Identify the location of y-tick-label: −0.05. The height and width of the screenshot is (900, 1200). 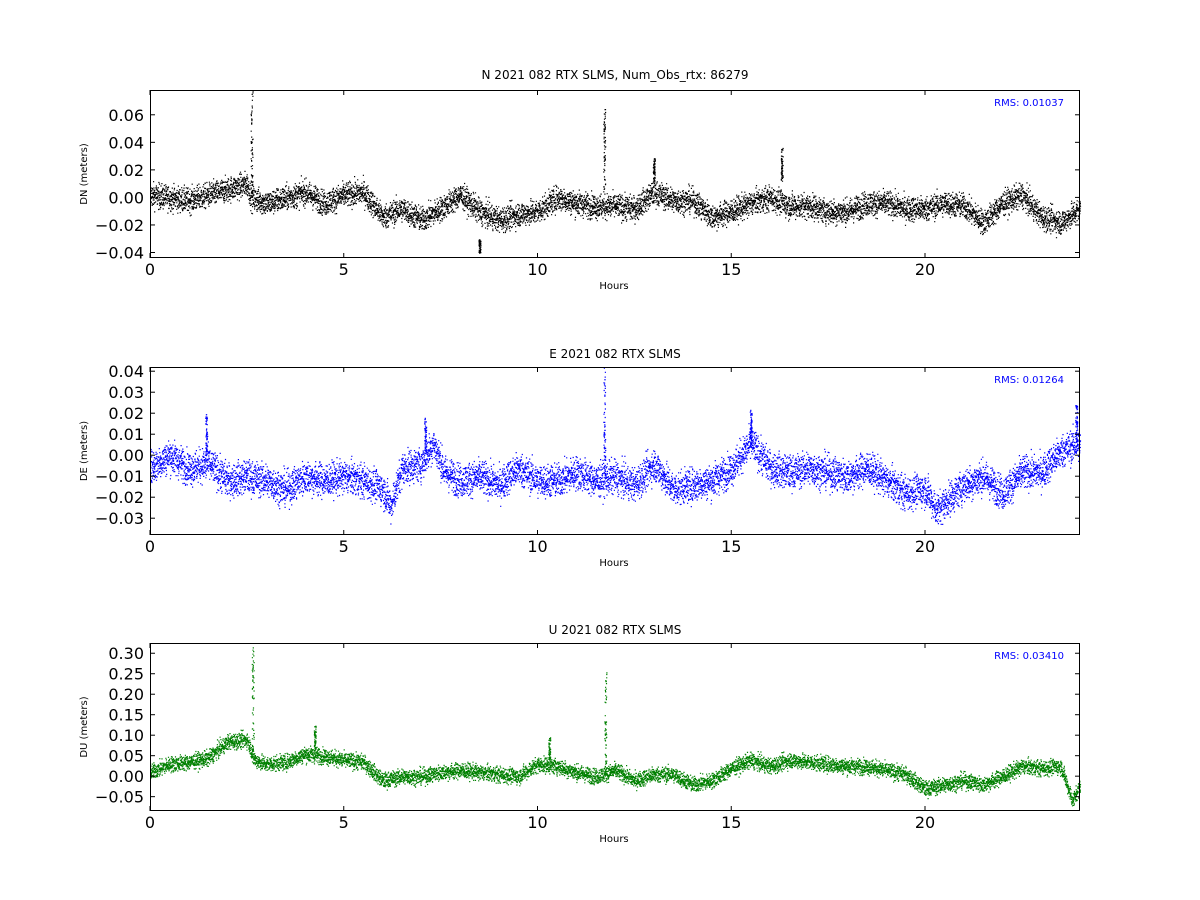
(119, 797).